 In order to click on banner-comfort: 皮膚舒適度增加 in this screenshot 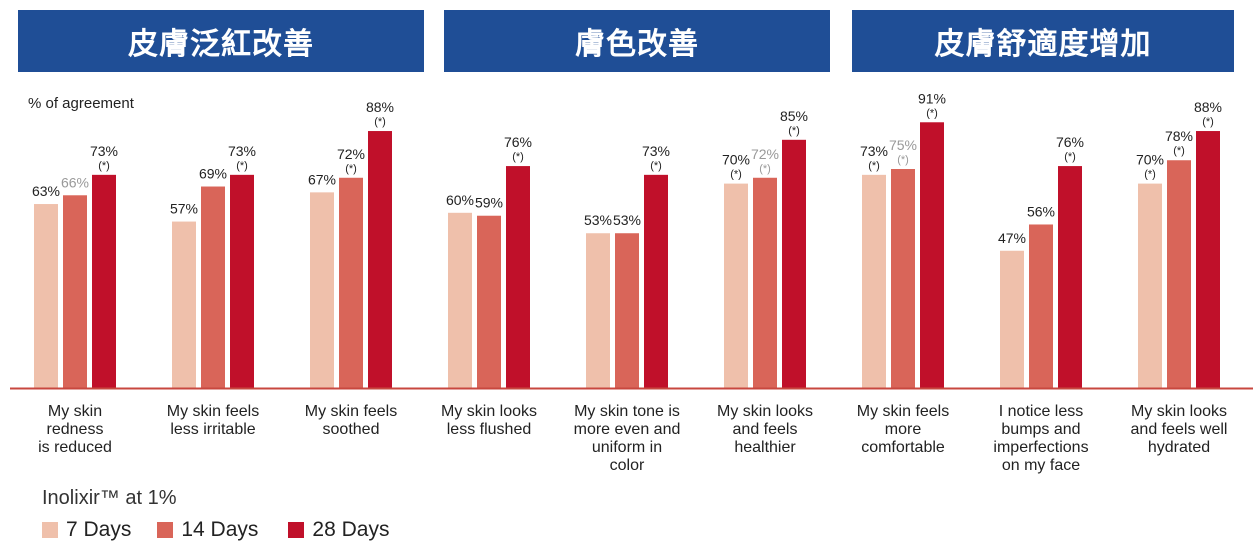, I will do `click(1043, 41)`.